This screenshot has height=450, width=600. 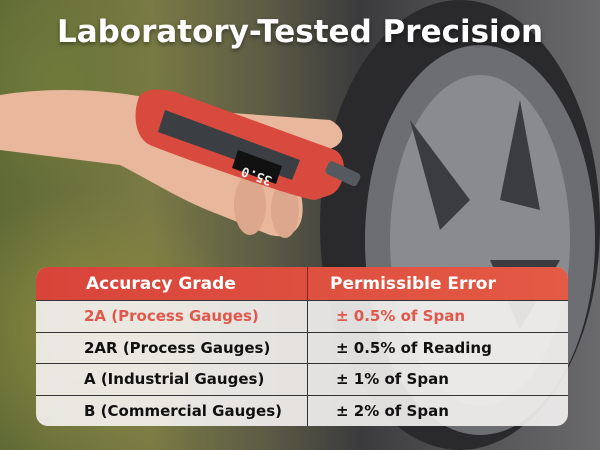 I want to click on table-row: A (Industrial Gauges) ± 1% of Span, so click(x=302, y=379).